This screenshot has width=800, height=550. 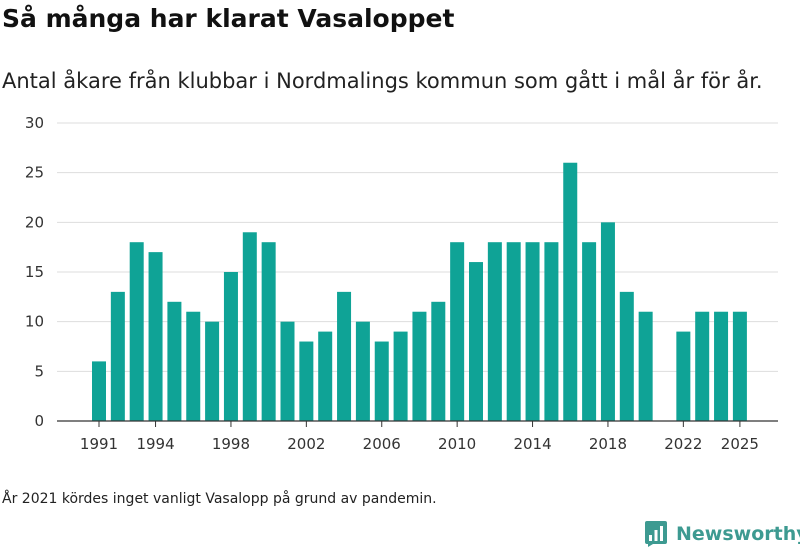 What do you see at coordinates (34, 123) in the screenshot?
I see `y-tick-label: 30` at bounding box center [34, 123].